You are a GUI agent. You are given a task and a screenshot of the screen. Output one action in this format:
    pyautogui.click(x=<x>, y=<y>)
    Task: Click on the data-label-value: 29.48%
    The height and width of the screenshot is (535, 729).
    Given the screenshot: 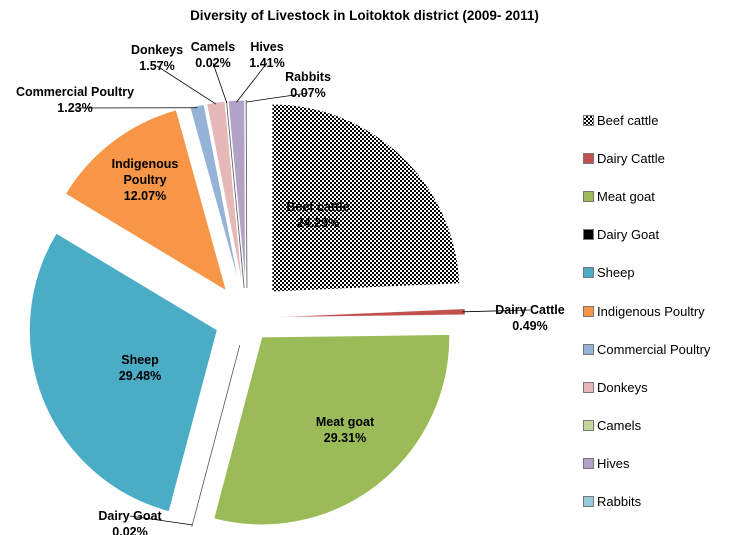 What is the action you would take?
    pyautogui.click(x=140, y=376)
    